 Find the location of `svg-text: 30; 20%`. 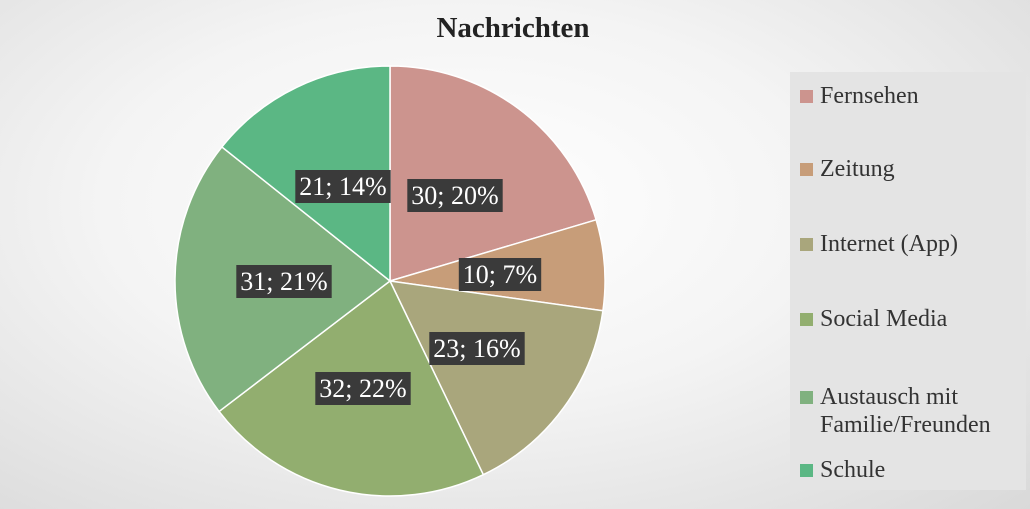

svg-text: 30; 20% is located at coordinates (454, 195).